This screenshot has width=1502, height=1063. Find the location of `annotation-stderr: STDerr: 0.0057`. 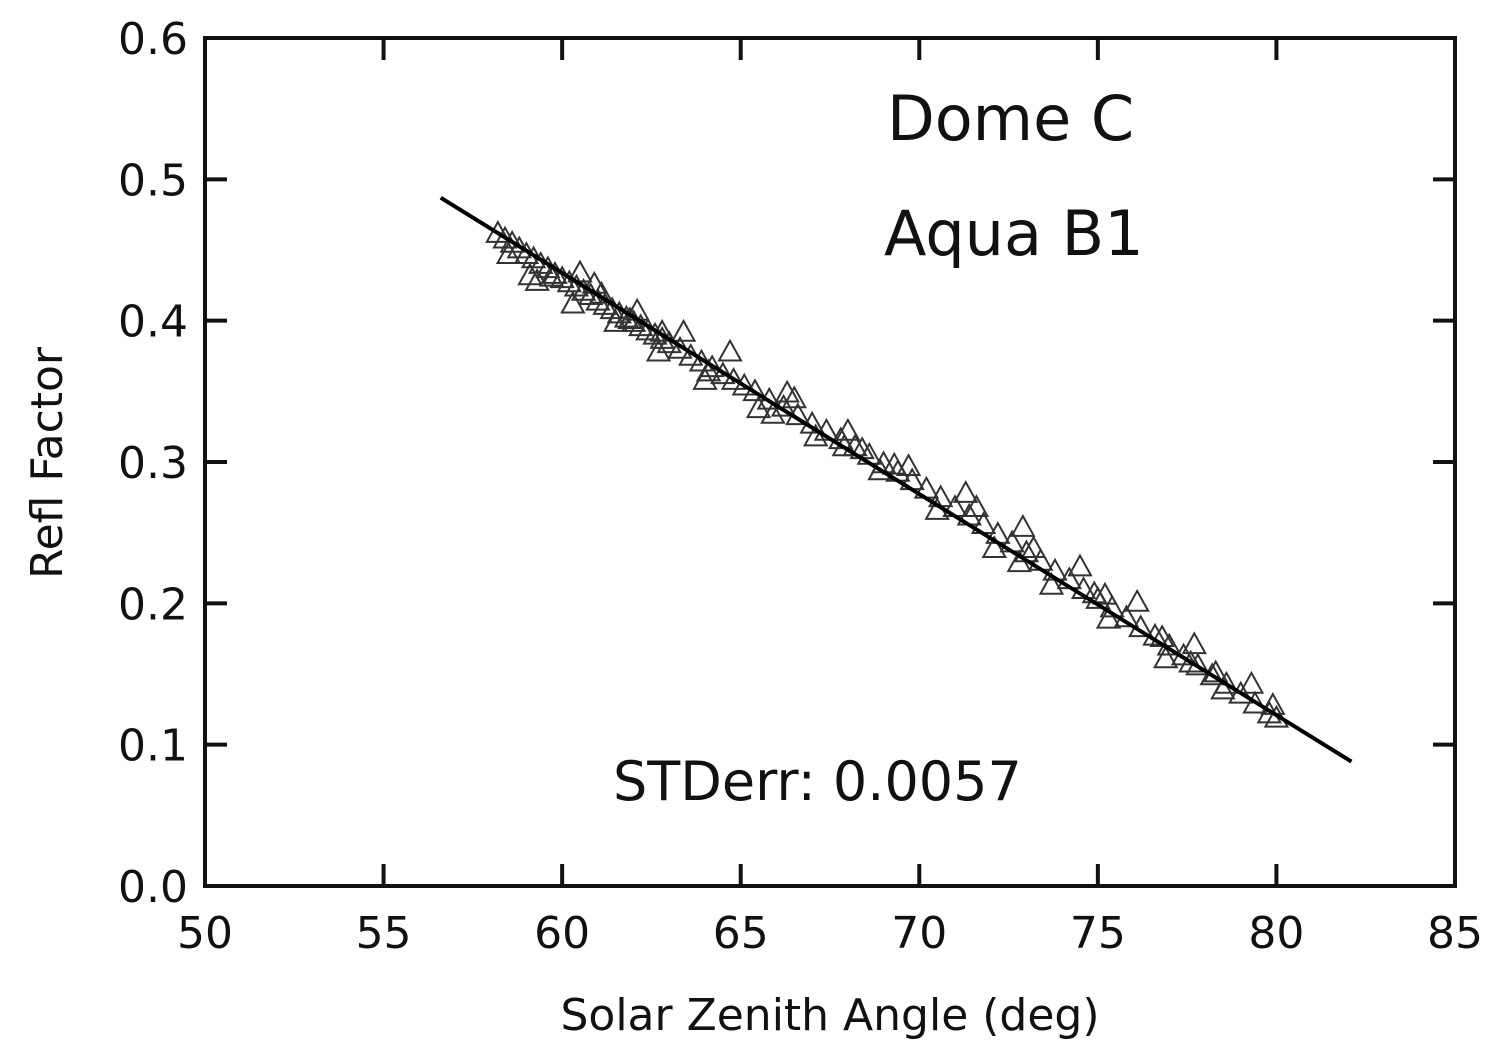

annotation-stderr: STDerr: 0.0057 is located at coordinates (817, 781).